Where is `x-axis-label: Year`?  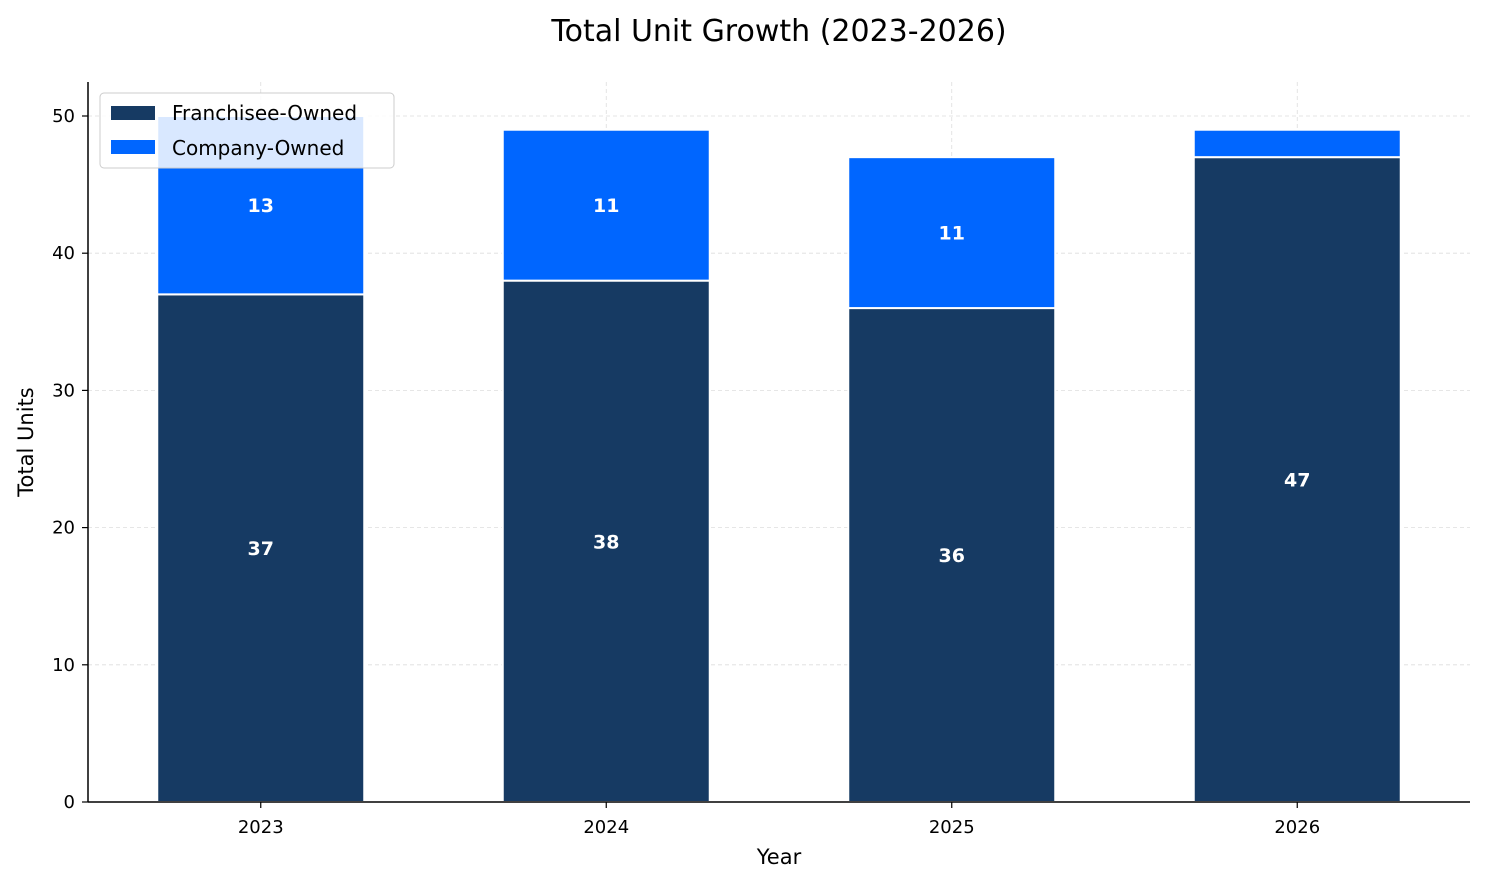 x-axis-label: Year is located at coordinates (779, 857).